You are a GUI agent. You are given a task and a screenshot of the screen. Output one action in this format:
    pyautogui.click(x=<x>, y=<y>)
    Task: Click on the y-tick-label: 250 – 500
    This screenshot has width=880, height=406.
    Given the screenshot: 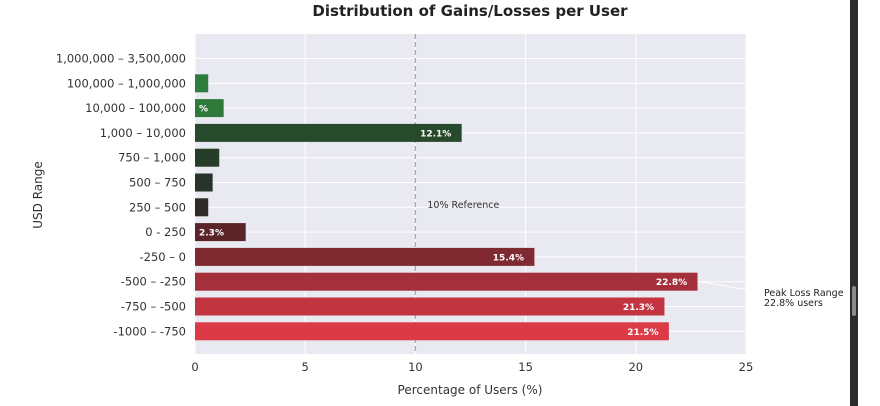 What is the action you would take?
    pyautogui.click(x=157, y=207)
    